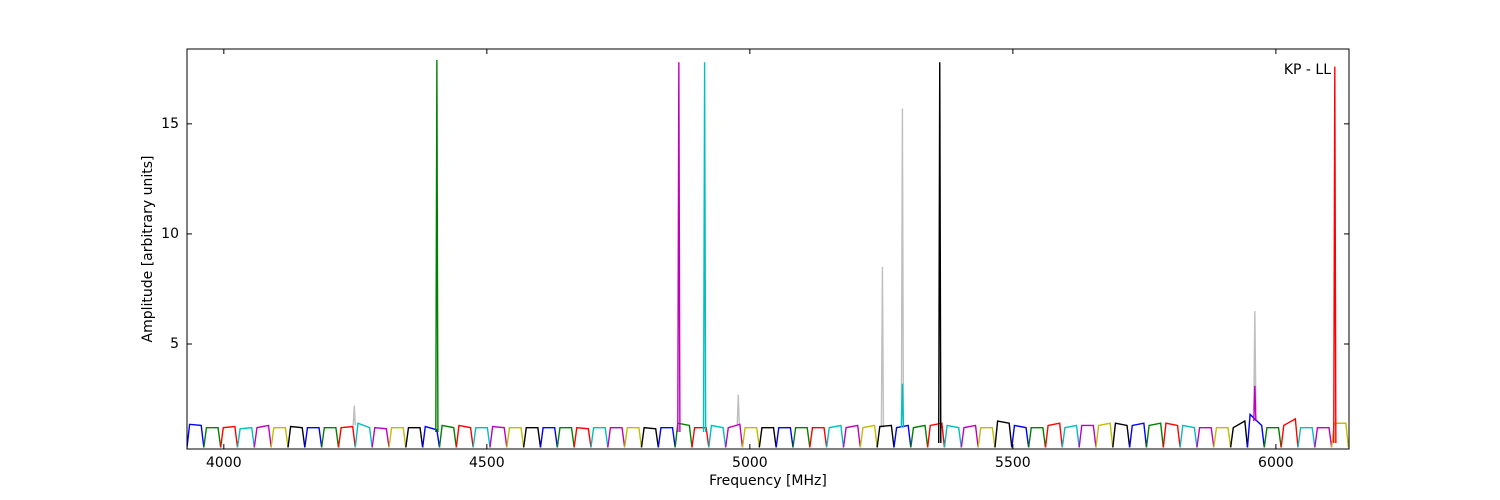 The width and height of the screenshot is (1500, 500). What do you see at coordinates (1276, 463) in the screenshot?
I see `x-tick-label: 6000` at bounding box center [1276, 463].